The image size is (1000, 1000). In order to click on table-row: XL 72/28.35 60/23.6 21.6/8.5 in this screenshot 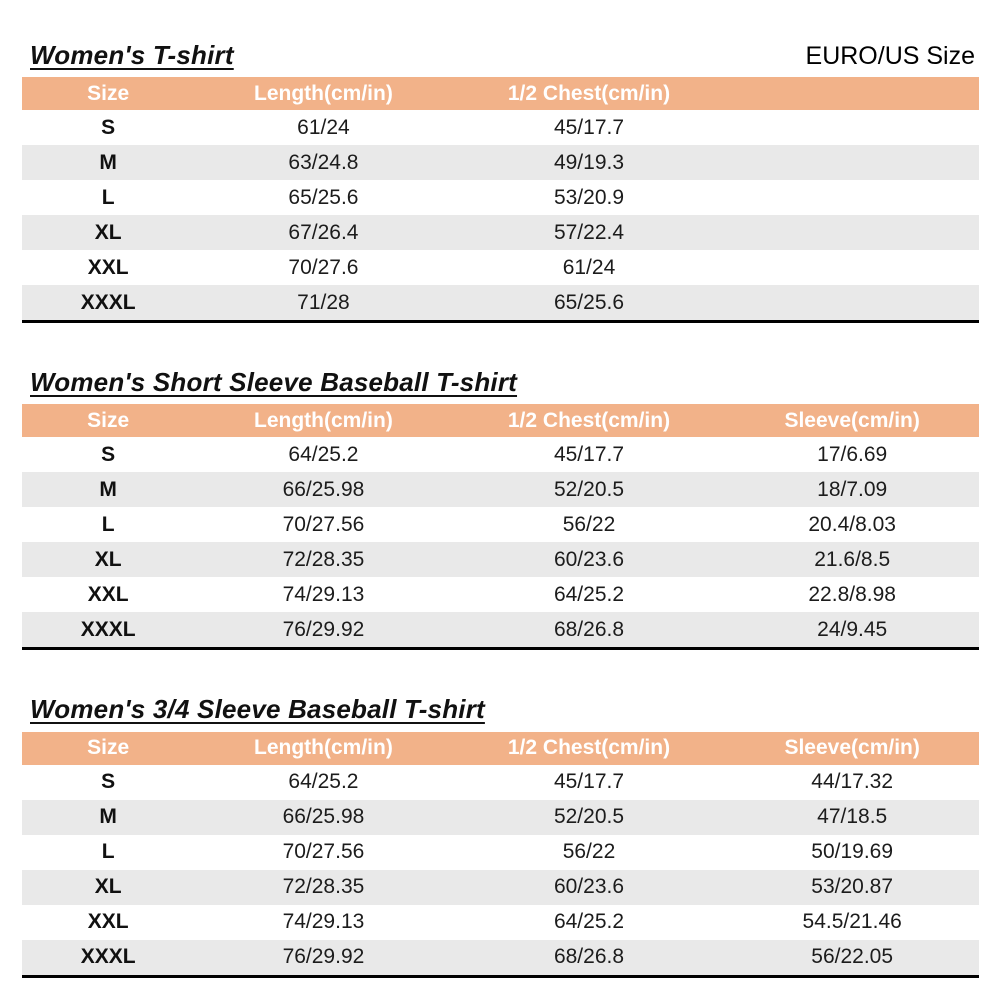, I will do `click(500, 560)`.